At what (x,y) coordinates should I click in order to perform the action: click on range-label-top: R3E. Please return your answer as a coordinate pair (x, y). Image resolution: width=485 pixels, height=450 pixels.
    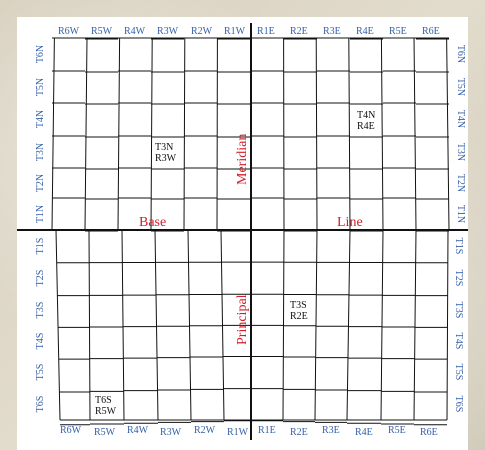
    Looking at the image, I should click on (332, 31).